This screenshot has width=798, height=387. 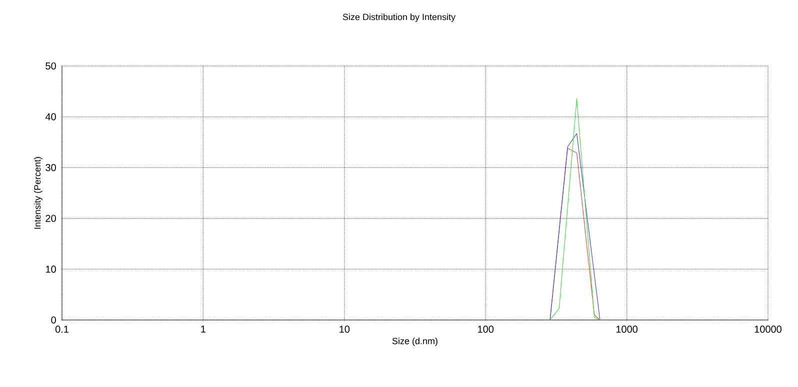 What do you see at coordinates (415, 342) in the screenshot?
I see `x-axis-title: Size (d.nm)` at bounding box center [415, 342].